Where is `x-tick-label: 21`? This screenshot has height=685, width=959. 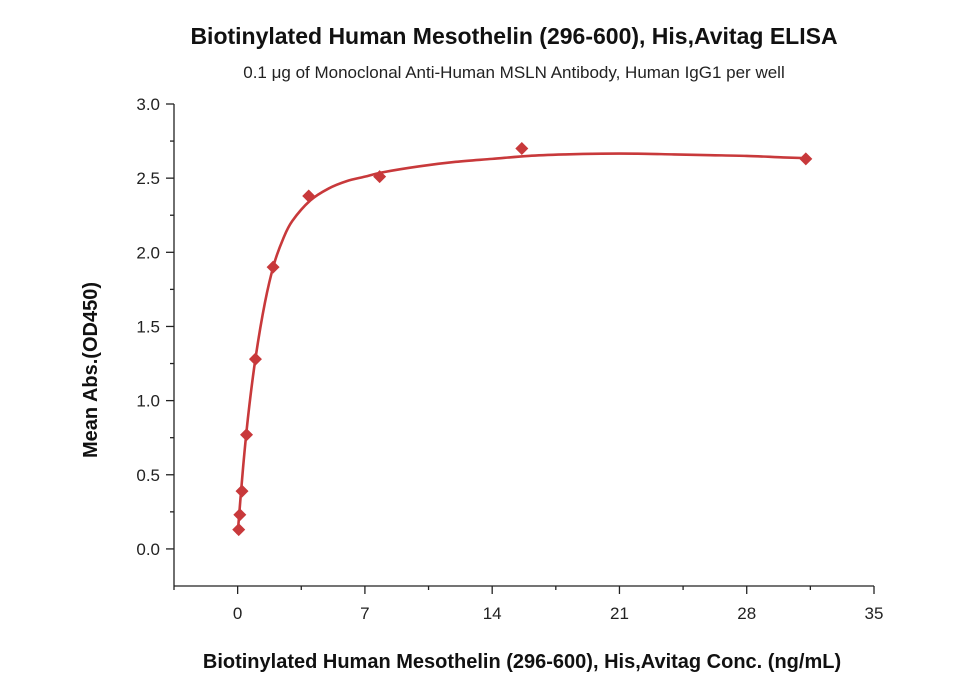
x-tick-label: 21 is located at coordinates (619, 613).